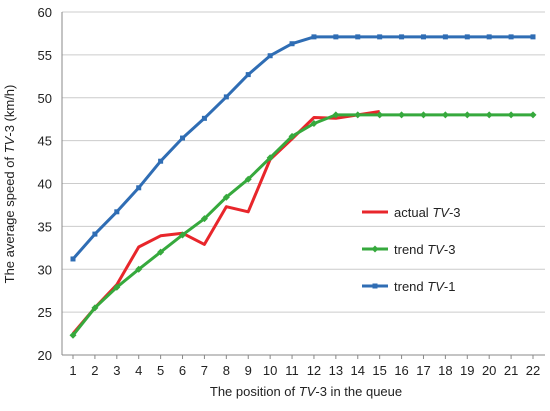 Image resolution: width=550 pixels, height=411 pixels. Describe the element at coordinates (45, 55) in the screenshot. I see `y-tick-label: 55` at that location.